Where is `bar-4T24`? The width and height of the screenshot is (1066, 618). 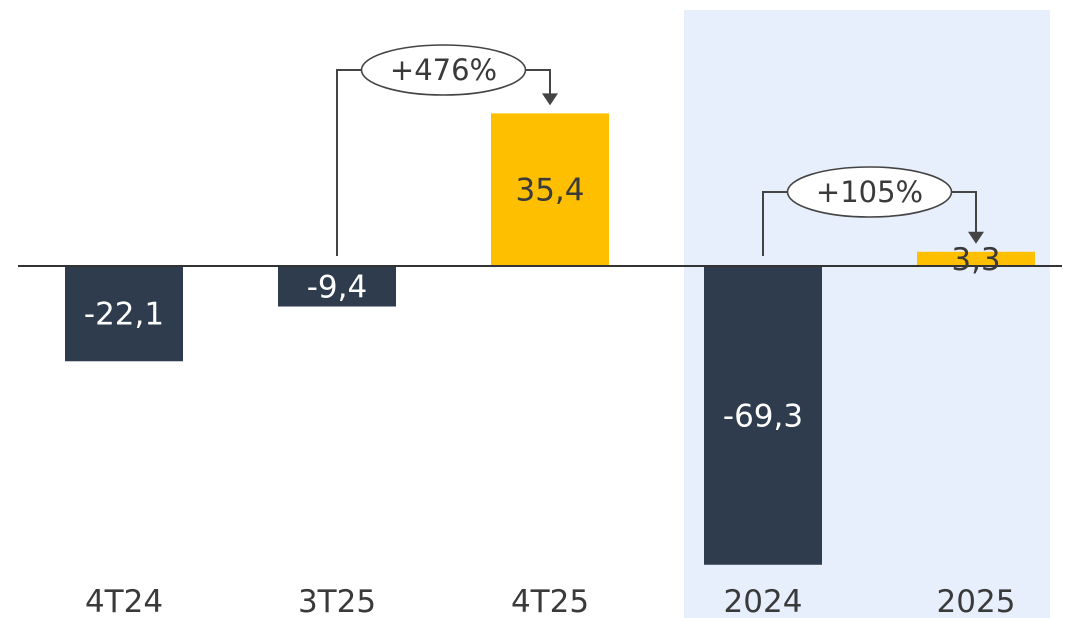 bar-4T24 is located at coordinates (124, 314).